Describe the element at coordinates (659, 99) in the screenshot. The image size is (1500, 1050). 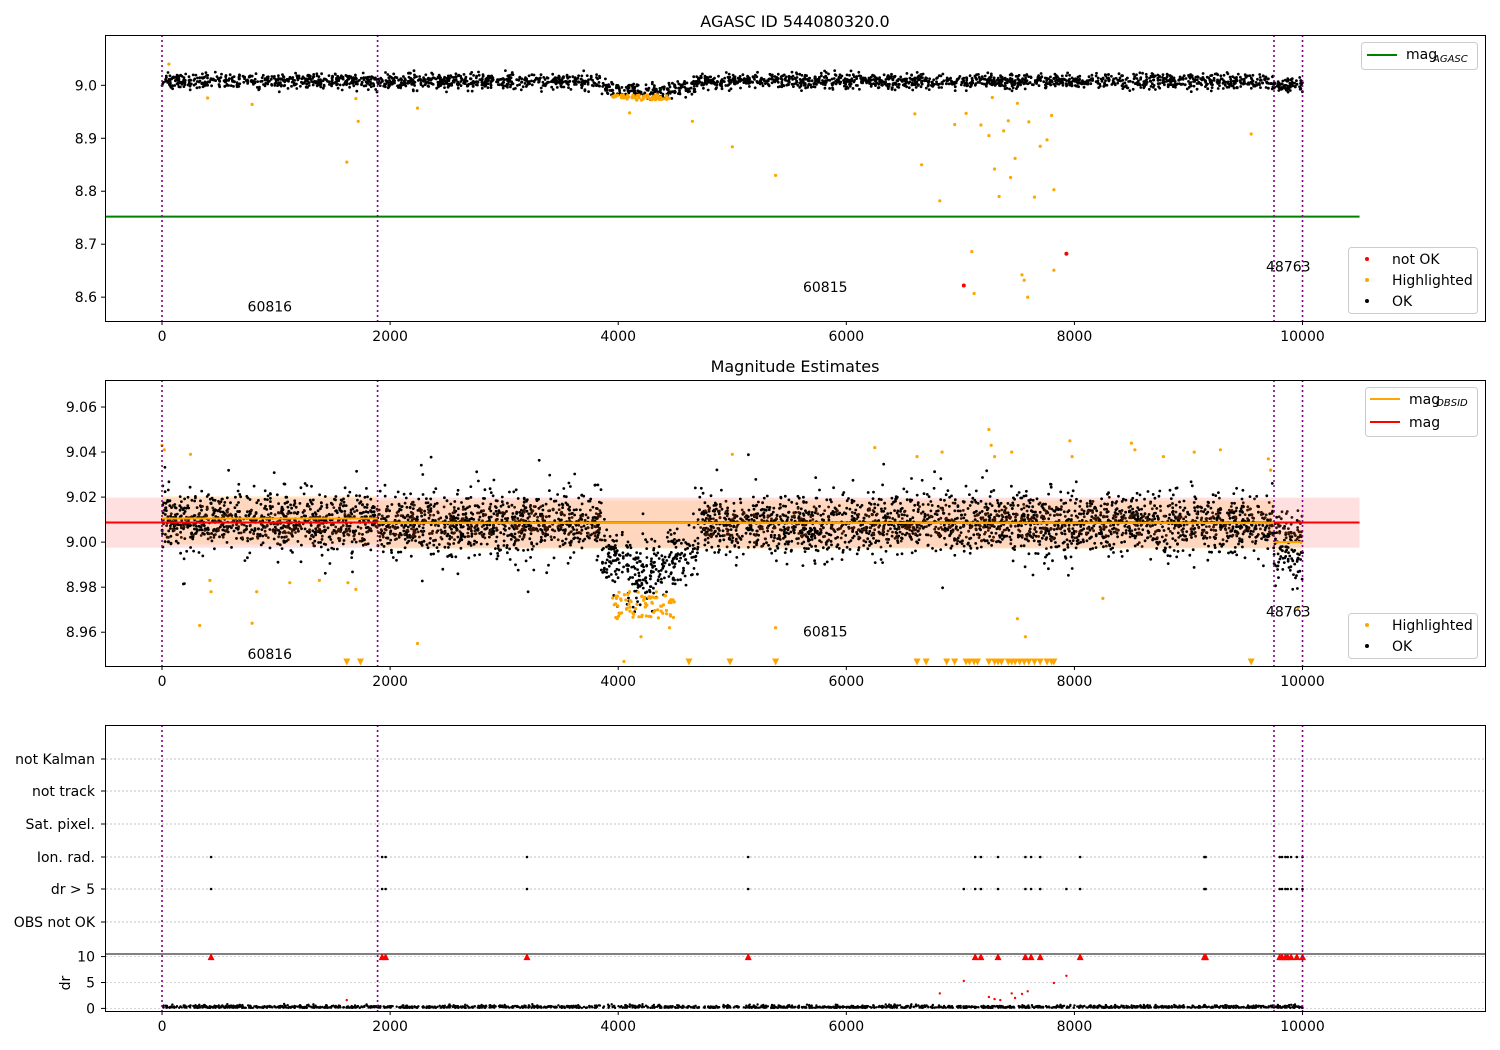
I see `highlighted-point` at that location.